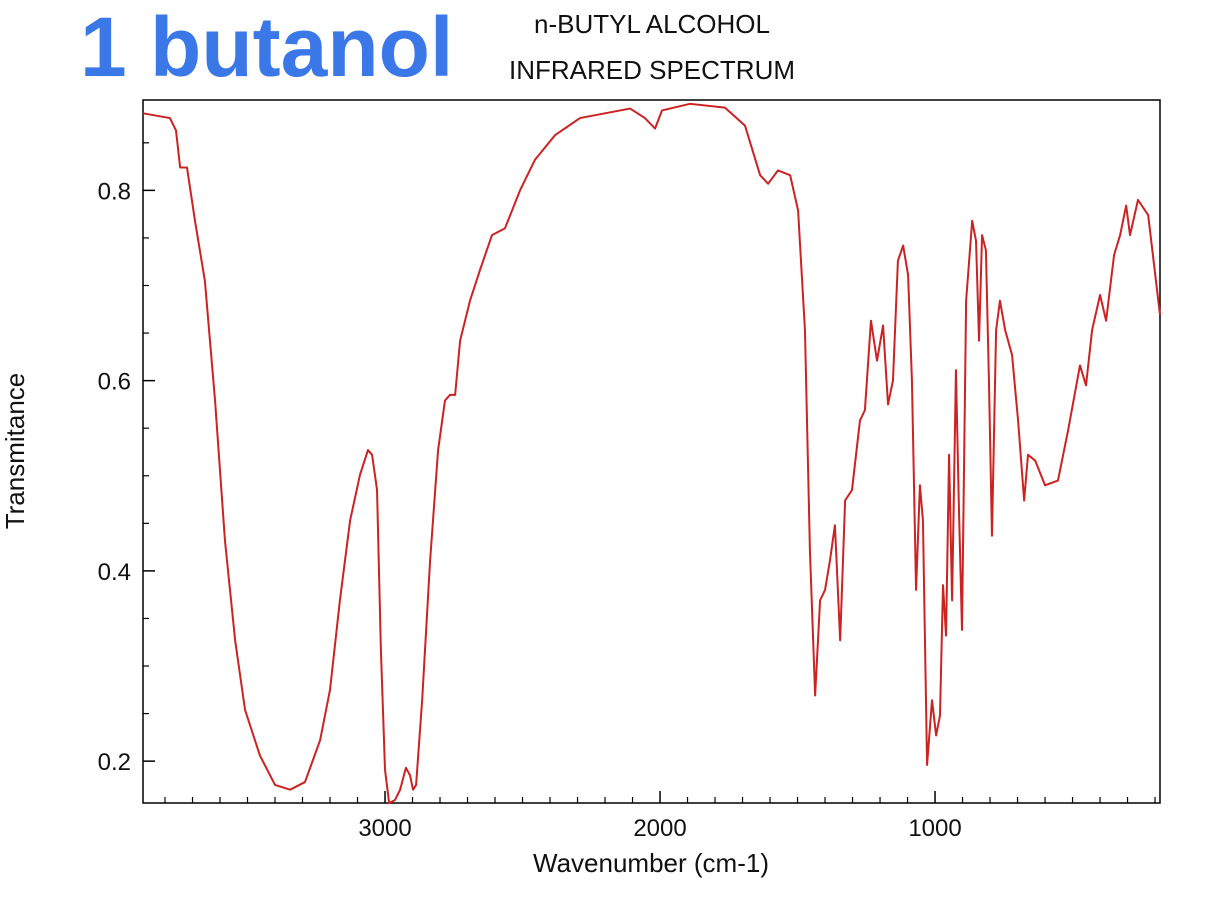  Describe the element at coordinates (384, 828) in the screenshot. I see `x-tick-label: 3000` at that location.